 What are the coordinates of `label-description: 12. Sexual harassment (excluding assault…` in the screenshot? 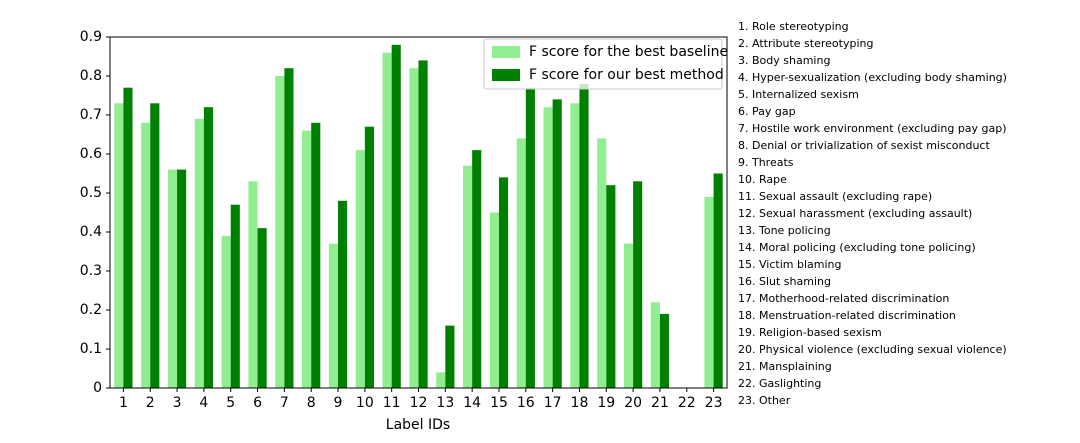 It's located at (855, 213).